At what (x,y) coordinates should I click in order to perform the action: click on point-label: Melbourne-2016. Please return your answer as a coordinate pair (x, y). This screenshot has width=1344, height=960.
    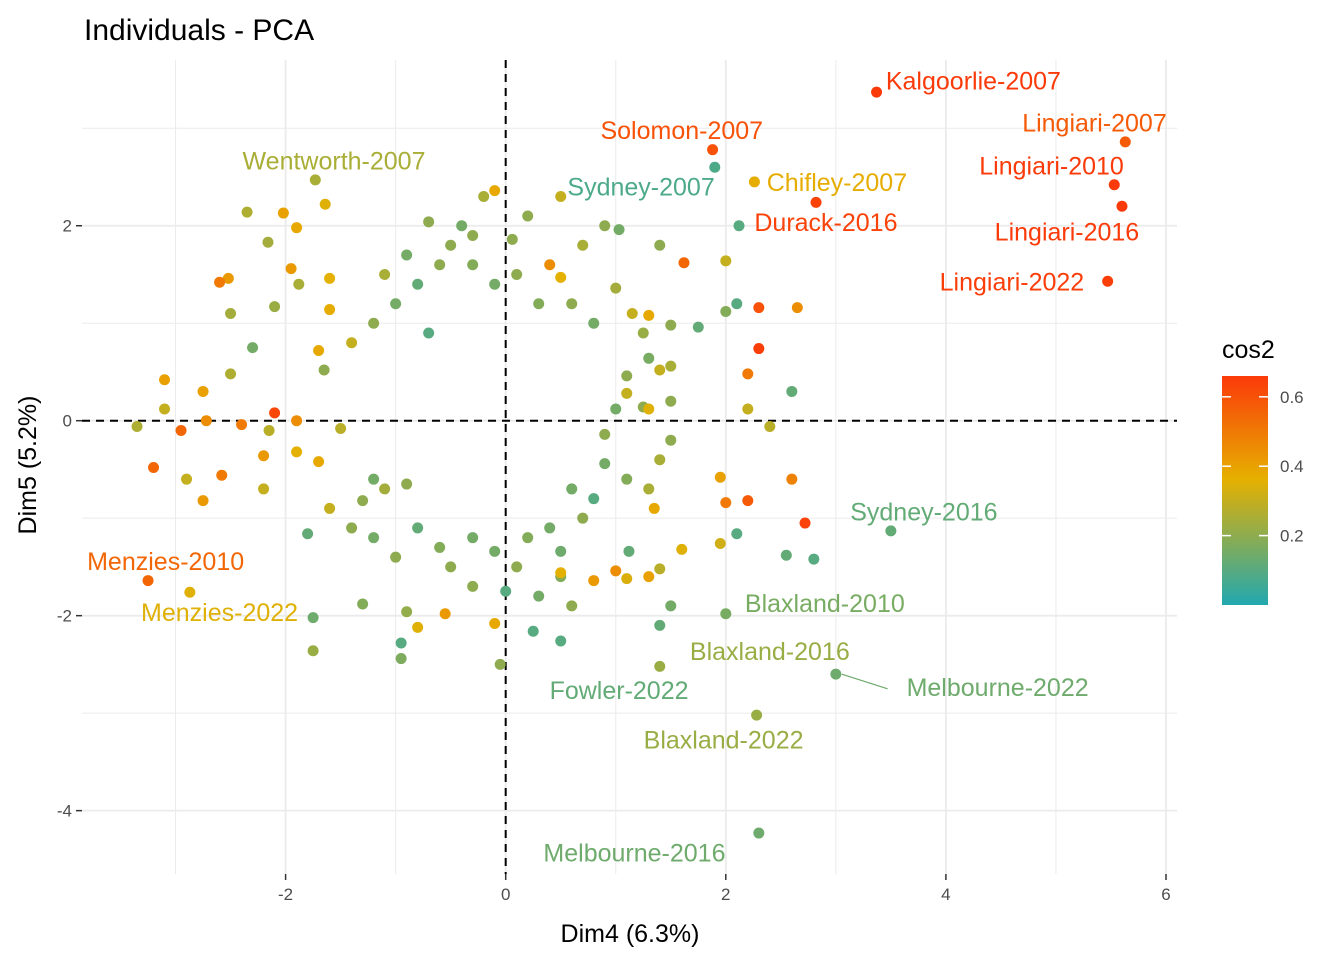
    Looking at the image, I should click on (634, 854).